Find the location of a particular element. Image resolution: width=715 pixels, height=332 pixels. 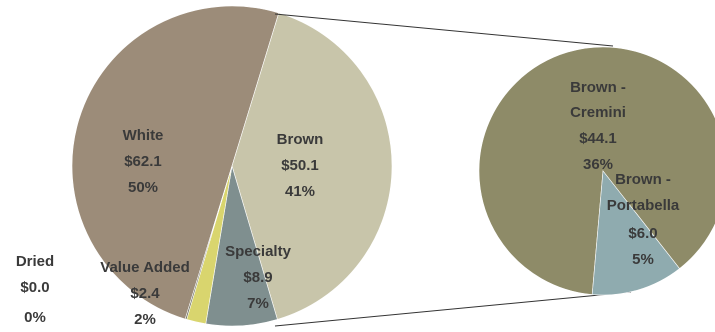

slice-percent-specialty: 7% is located at coordinates (258, 303).